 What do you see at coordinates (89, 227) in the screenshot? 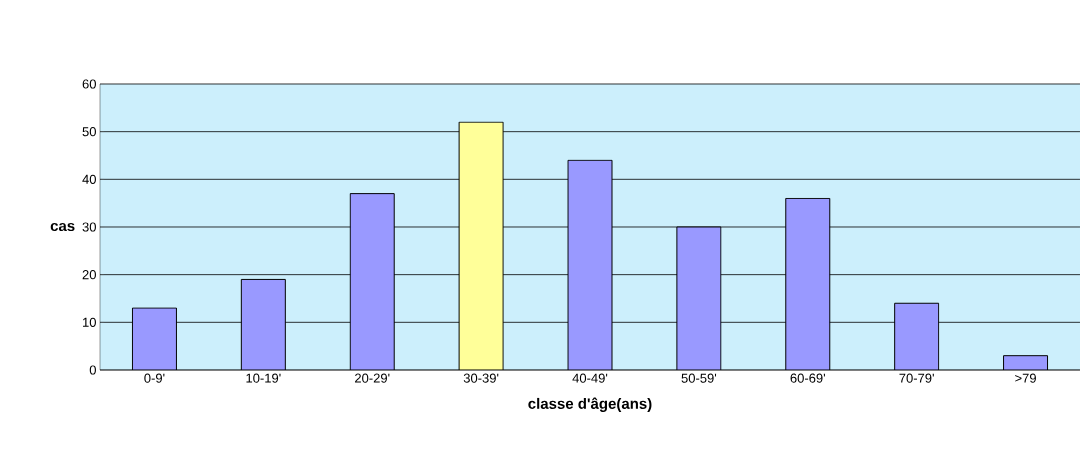
I see `y-tick-label: 30` at bounding box center [89, 227].